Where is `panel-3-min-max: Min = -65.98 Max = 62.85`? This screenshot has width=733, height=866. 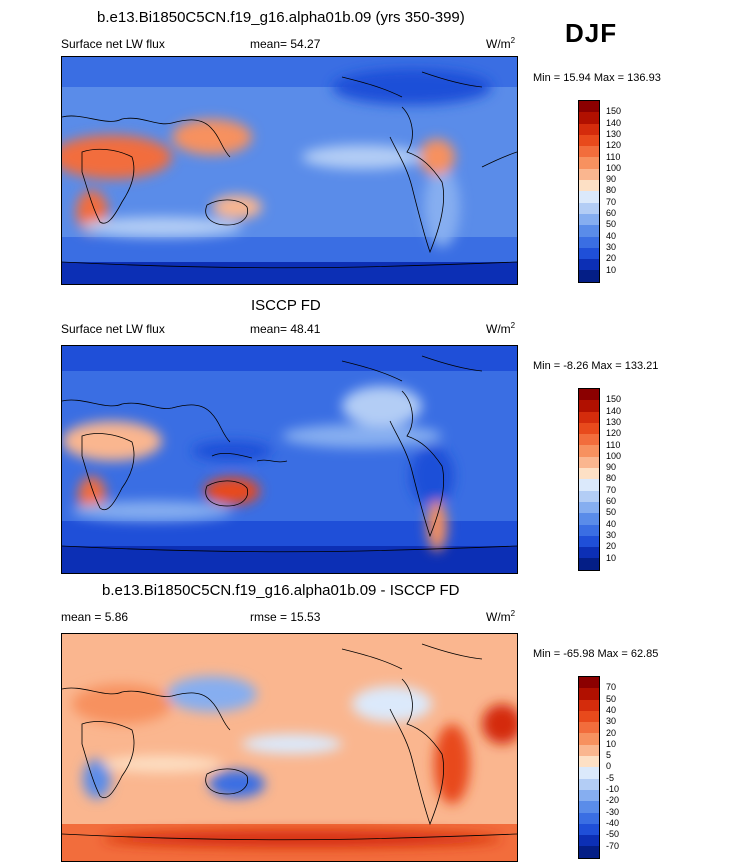
panel-3-min-max: Min = -65.98 Max = 62.85 is located at coordinates (596, 654).